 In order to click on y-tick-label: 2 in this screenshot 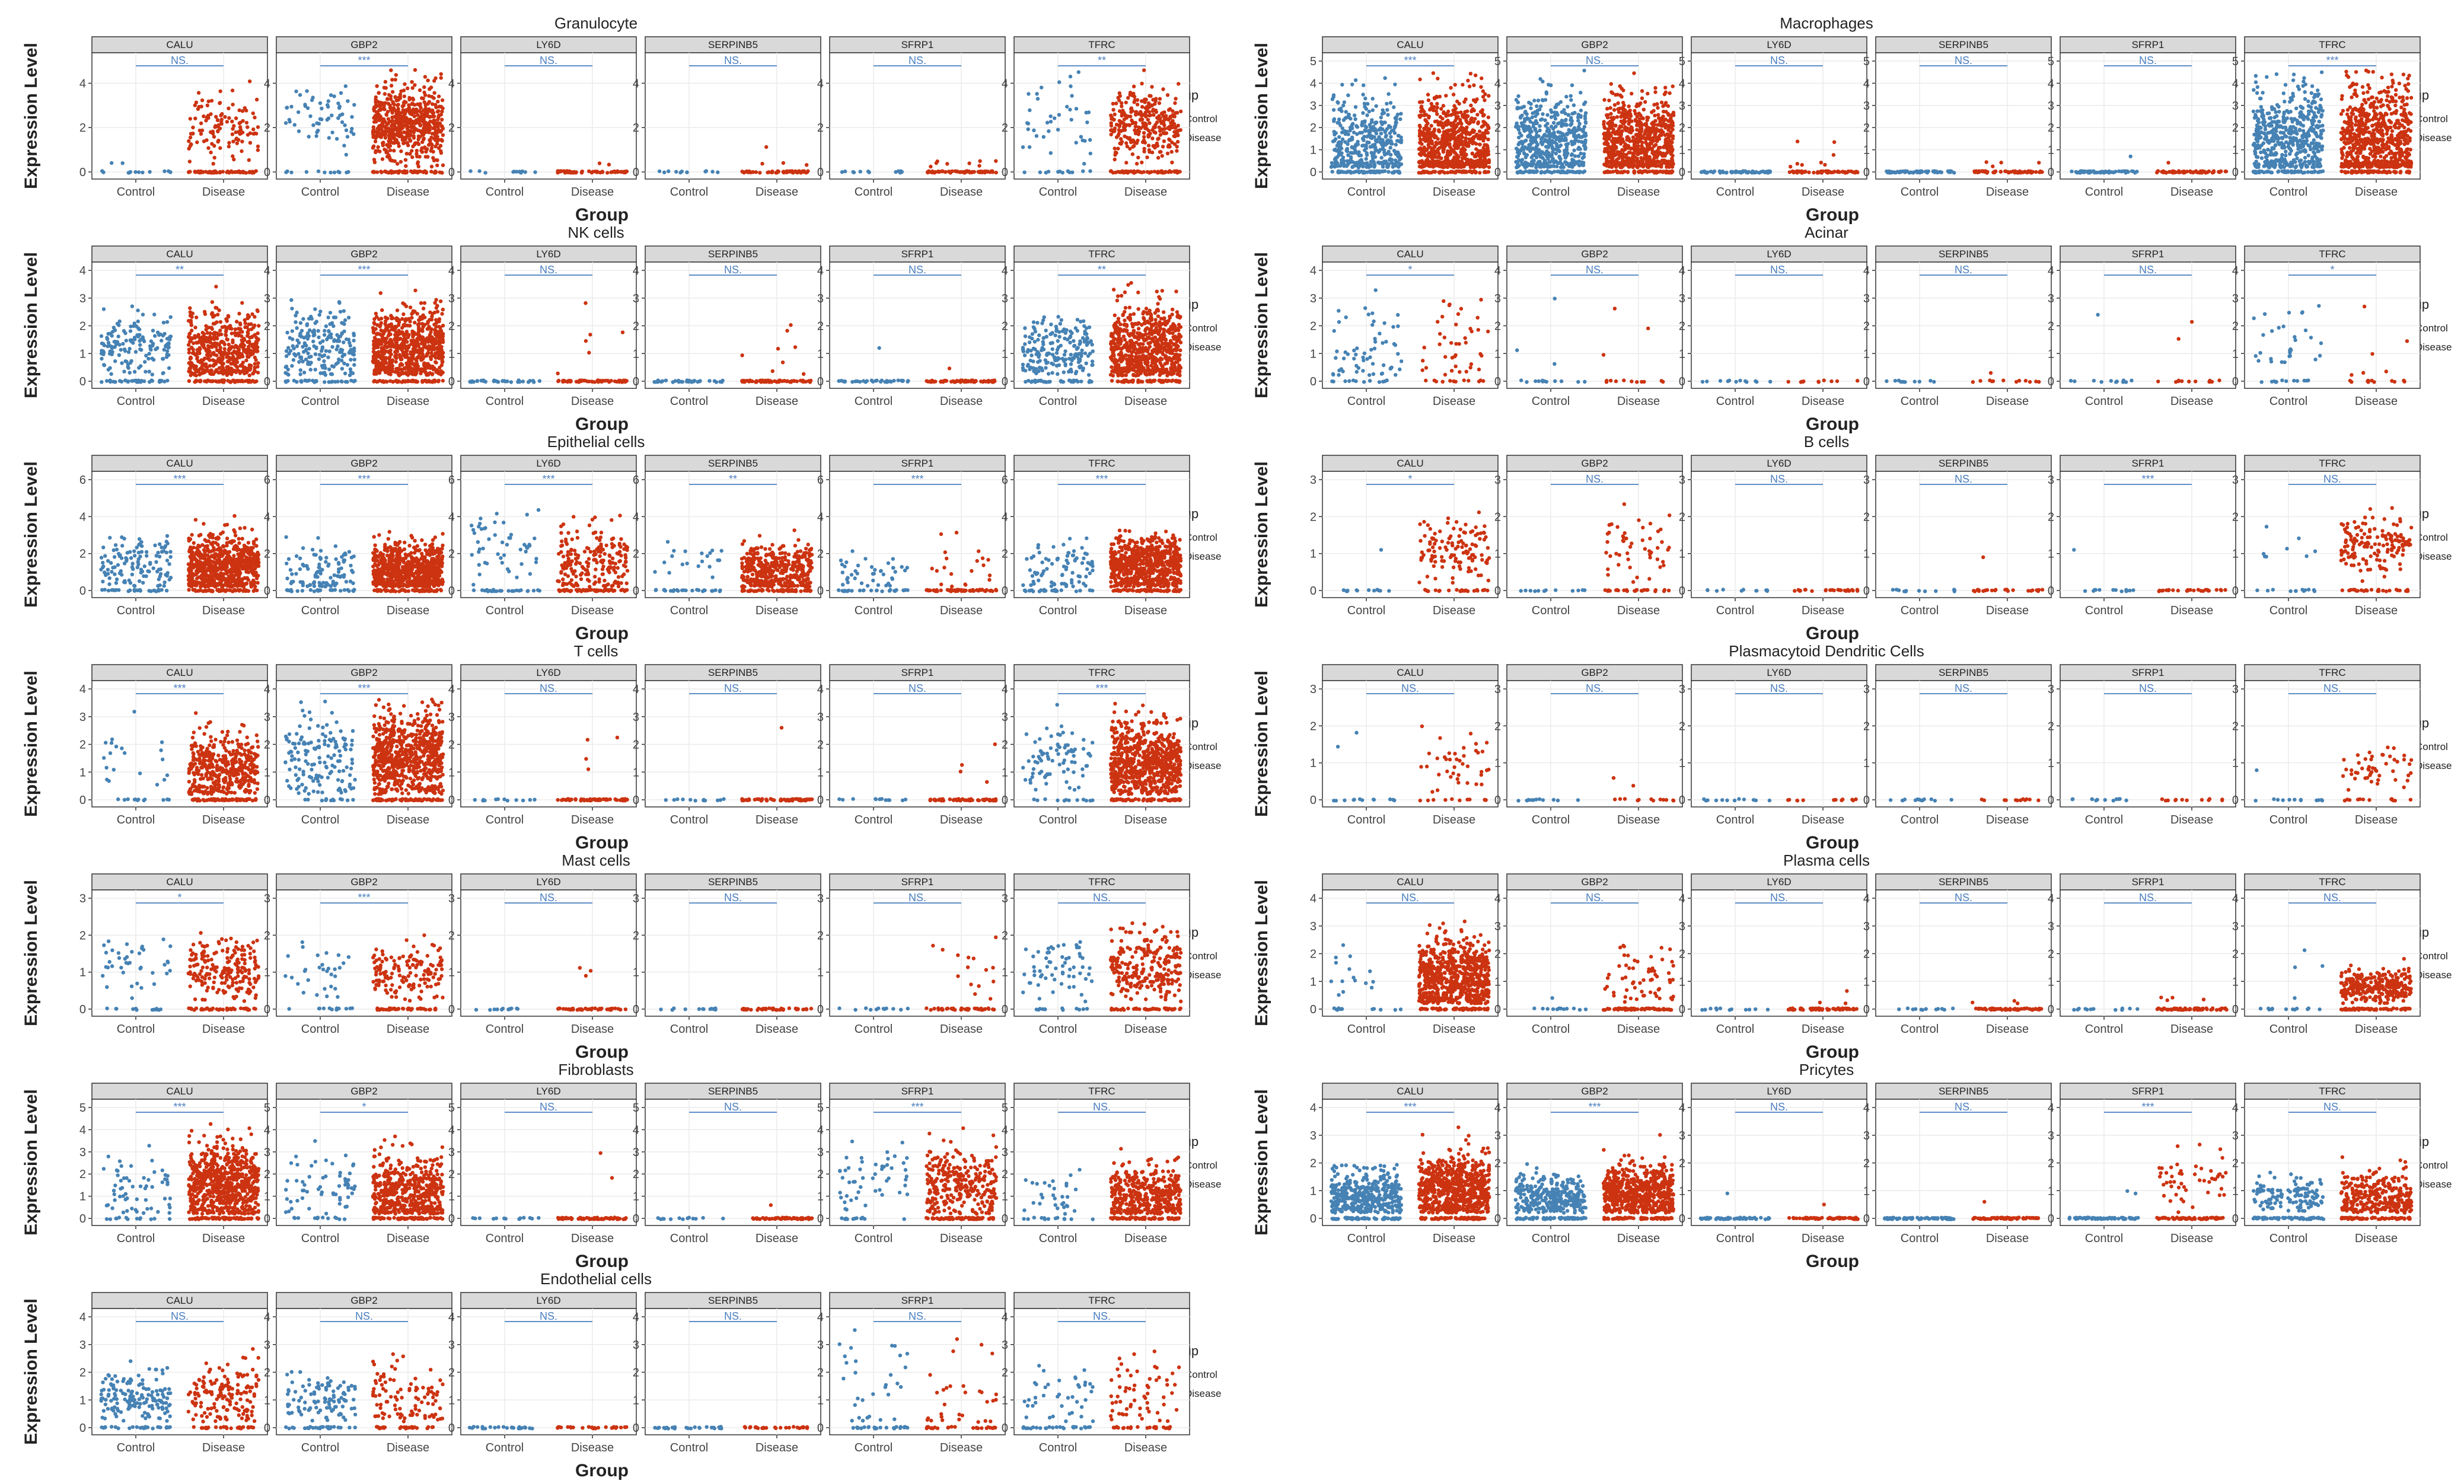, I will do `click(636, 128)`.